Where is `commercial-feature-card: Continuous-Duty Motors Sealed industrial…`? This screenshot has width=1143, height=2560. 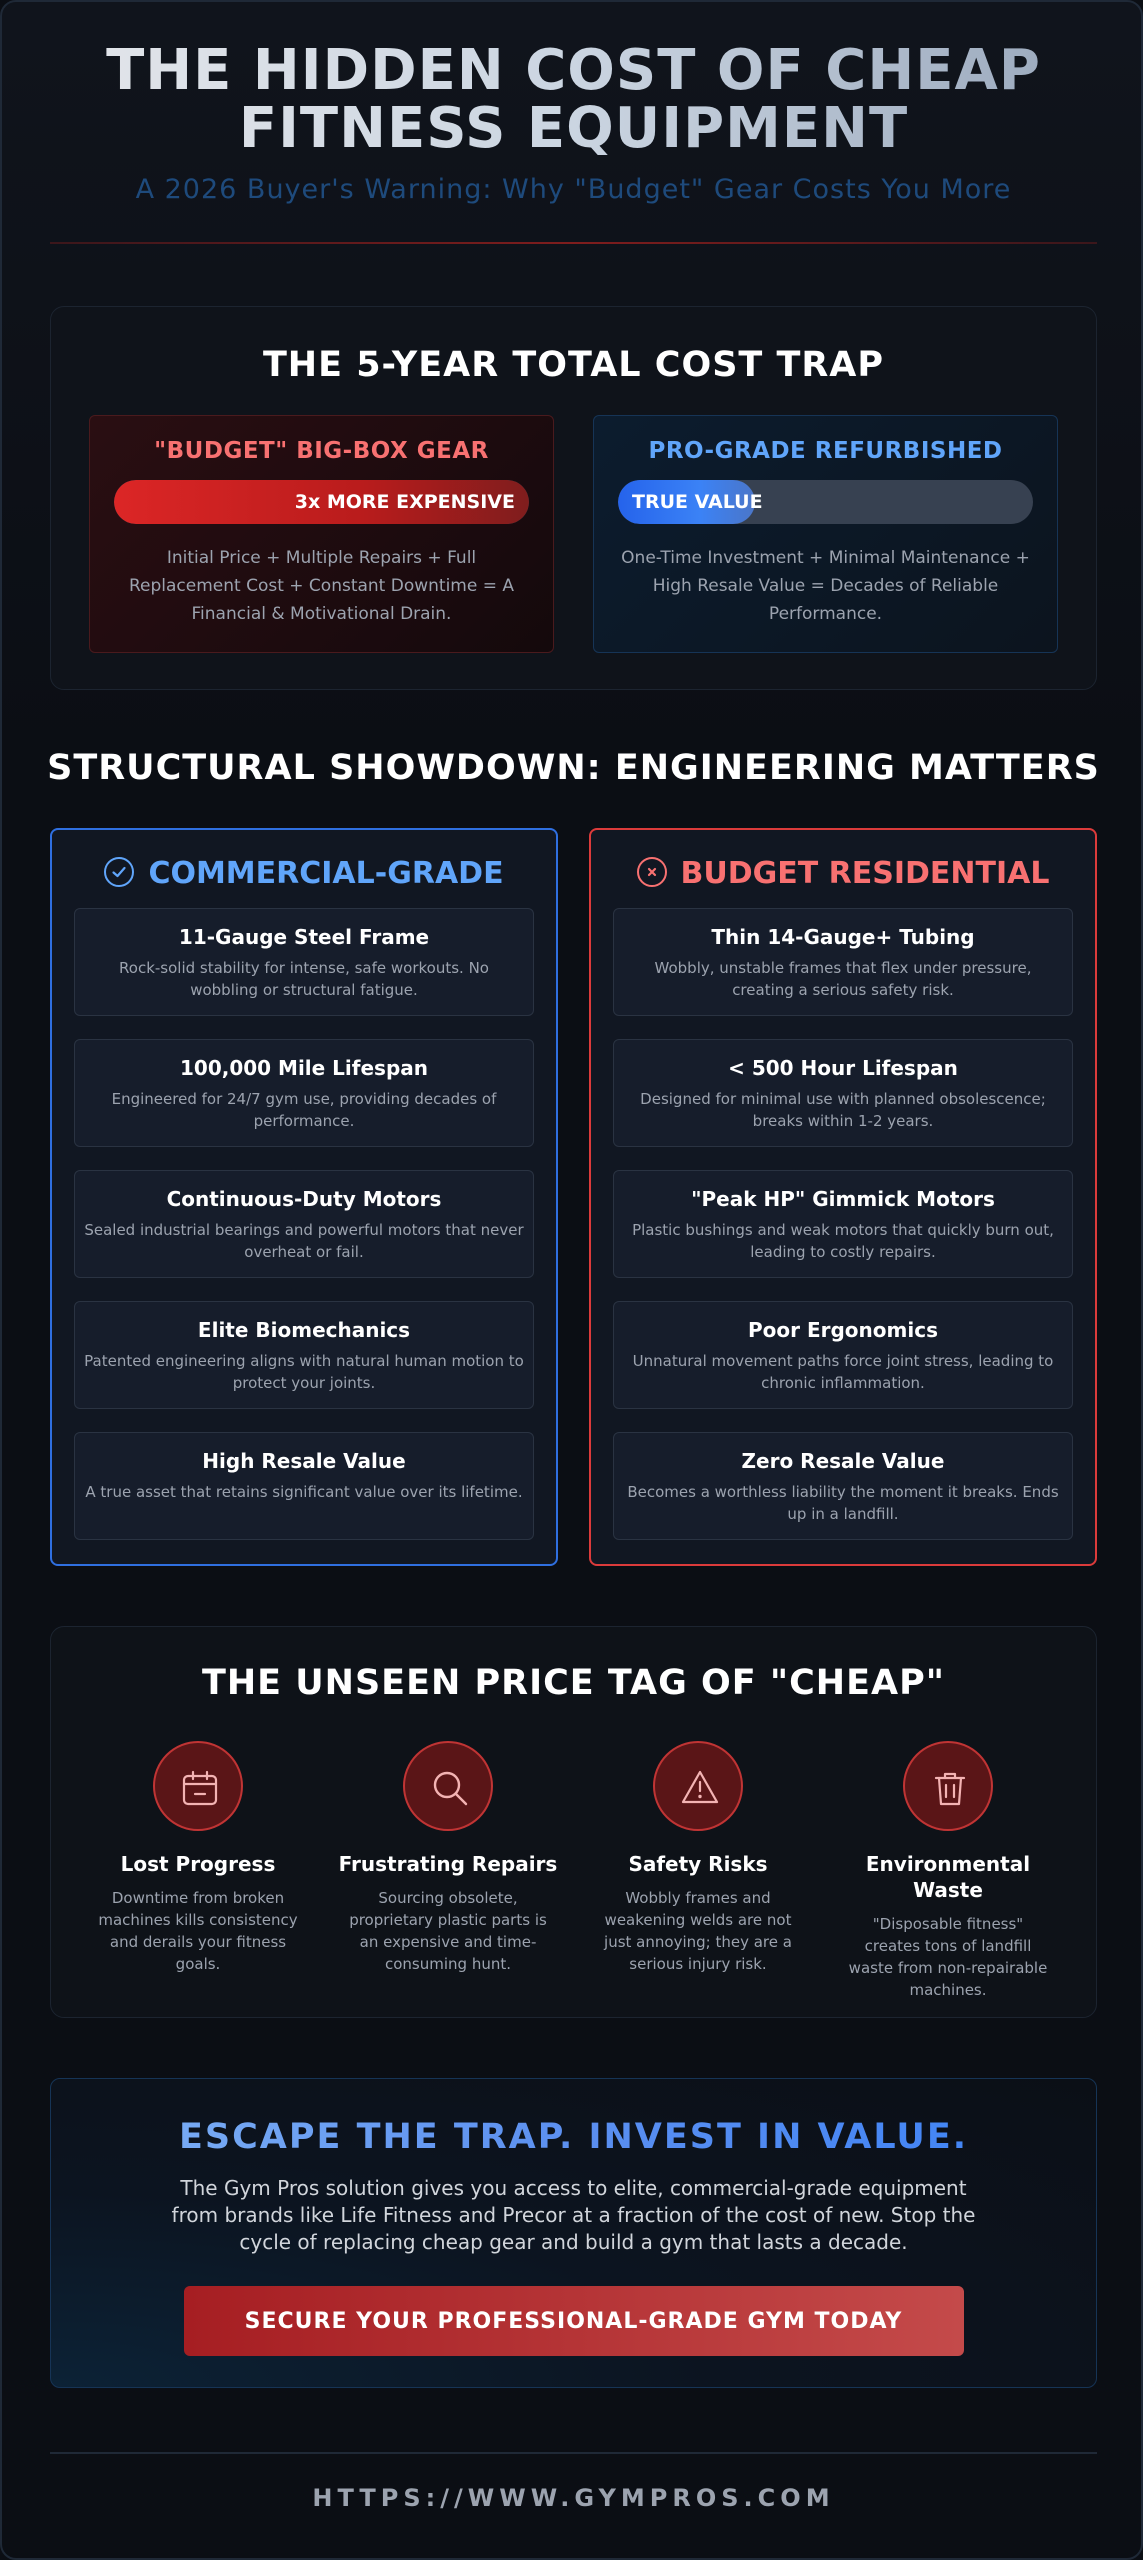
commercial-feature-card: Continuous-Duty Motors Sealed industrial… is located at coordinates (304, 1224).